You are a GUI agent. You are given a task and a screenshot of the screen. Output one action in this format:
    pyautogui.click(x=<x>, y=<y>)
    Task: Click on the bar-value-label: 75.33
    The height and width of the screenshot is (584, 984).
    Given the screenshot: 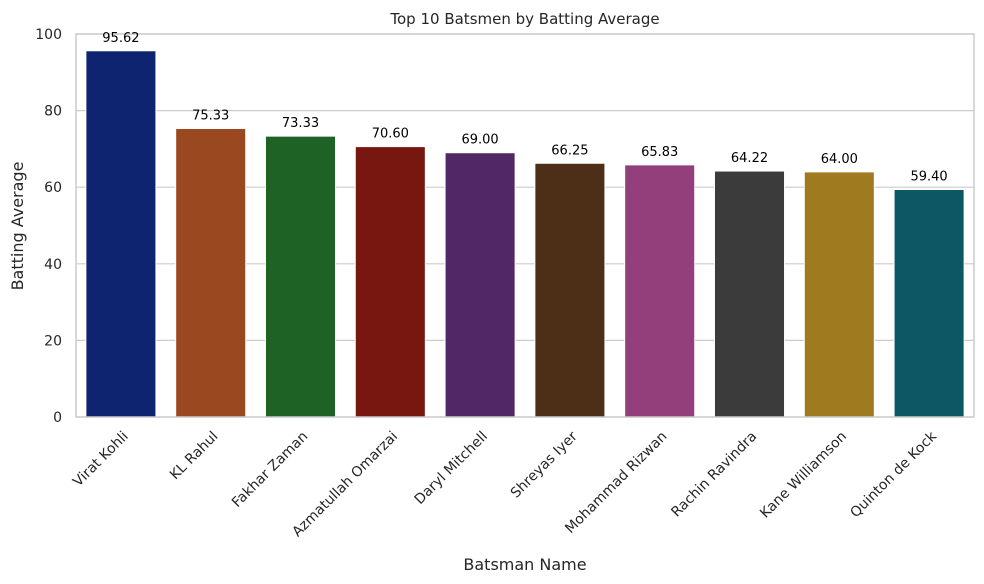 What is the action you would take?
    pyautogui.click(x=210, y=115)
    